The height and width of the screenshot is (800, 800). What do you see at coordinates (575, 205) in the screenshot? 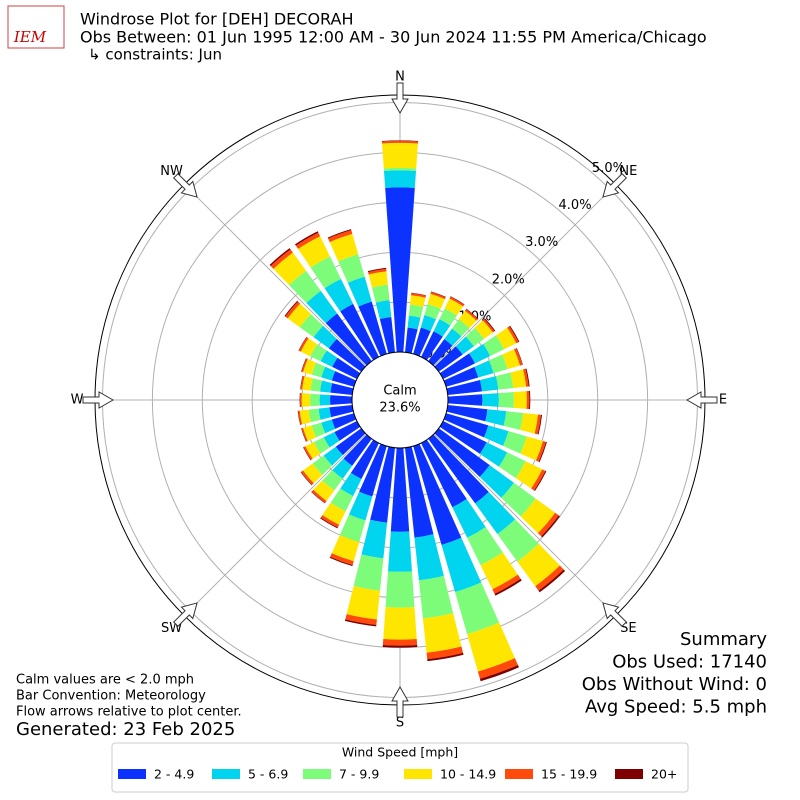
I see `r-tick-label: 4.0%` at bounding box center [575, 205].